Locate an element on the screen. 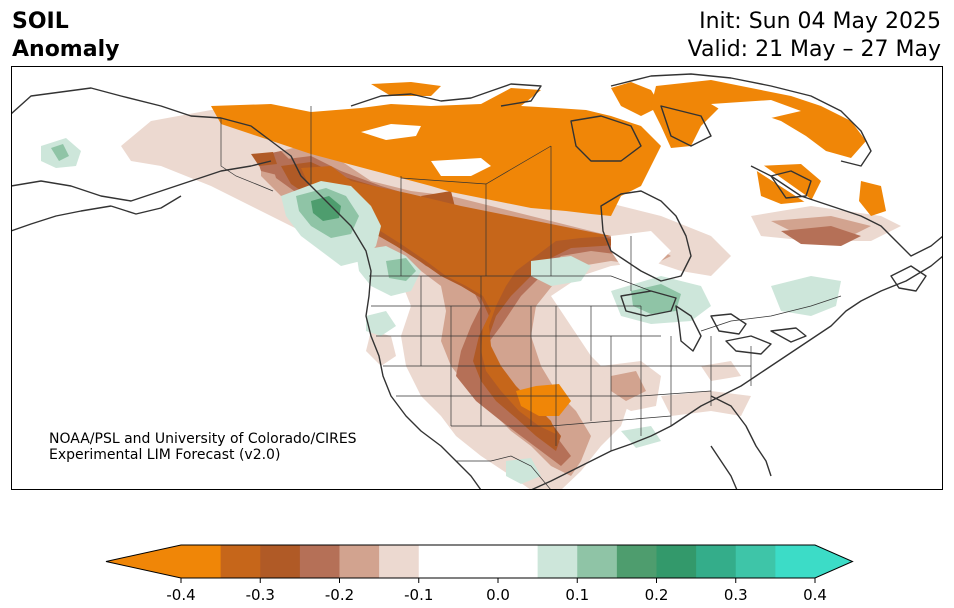 The height and width of the screenshot is (608, 954). colorbar-tick-label: 0.4 is located at coordinates (815, 594).